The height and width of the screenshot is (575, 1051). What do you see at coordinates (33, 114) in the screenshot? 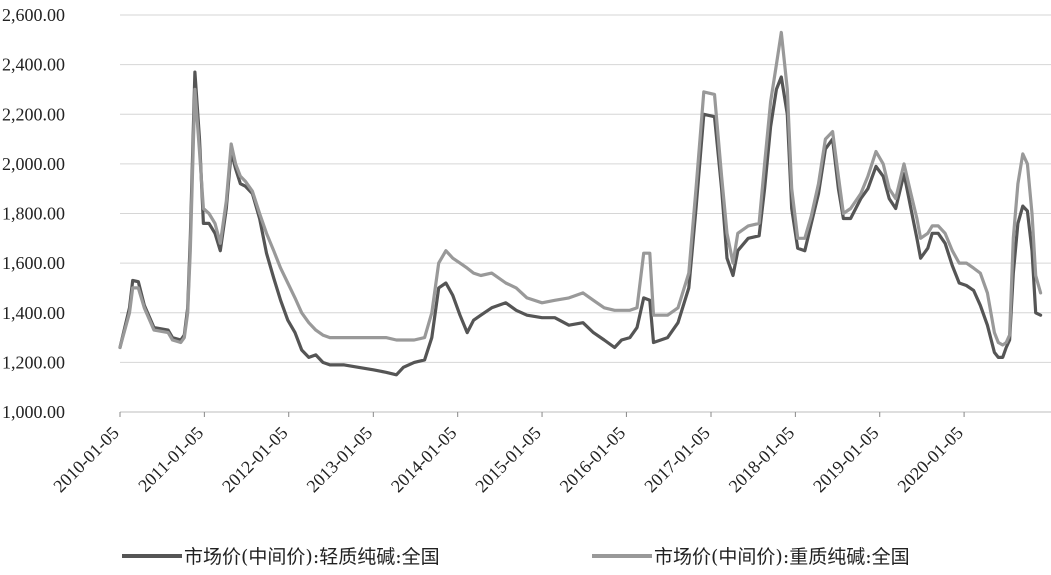
I see `y-tick-label: 2,200.00` at bounding box center [33, 114].